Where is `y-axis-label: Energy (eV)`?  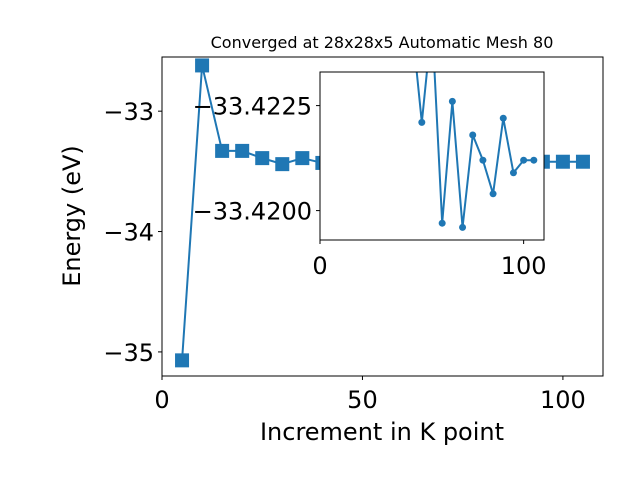 y-axis-label: Energy (eV) is located at coordinates (72, 216).